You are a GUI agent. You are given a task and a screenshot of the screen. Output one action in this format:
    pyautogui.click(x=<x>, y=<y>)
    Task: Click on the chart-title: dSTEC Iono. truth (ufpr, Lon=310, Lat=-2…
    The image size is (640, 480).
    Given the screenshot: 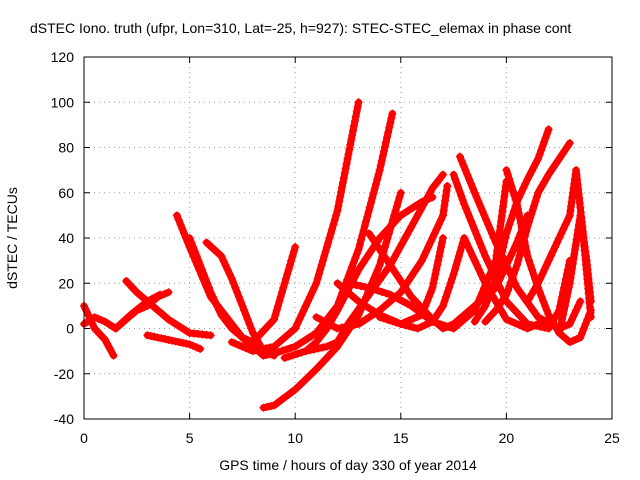 What is the action you would take?
    pyautogui.click(x=300, y=28)
    